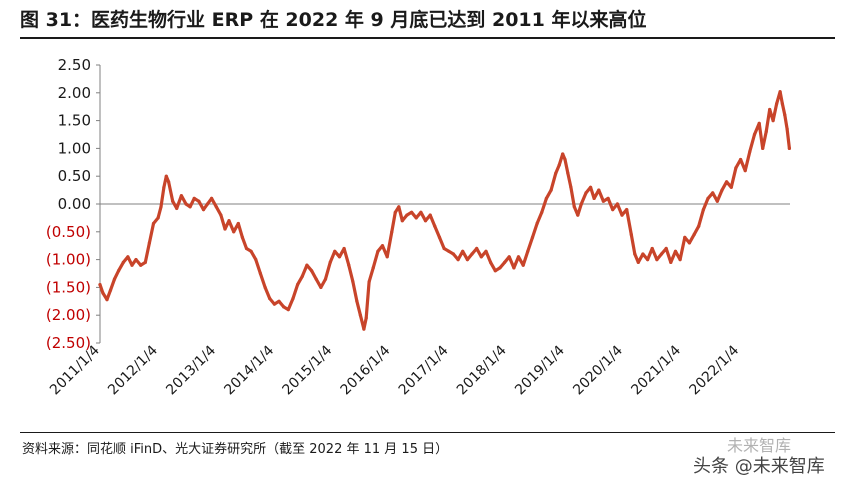  What do you see at coordinates (68, 287) in the screenshot?
I see `y-tick-label: (1.50)` at bounding box center [68, 287].